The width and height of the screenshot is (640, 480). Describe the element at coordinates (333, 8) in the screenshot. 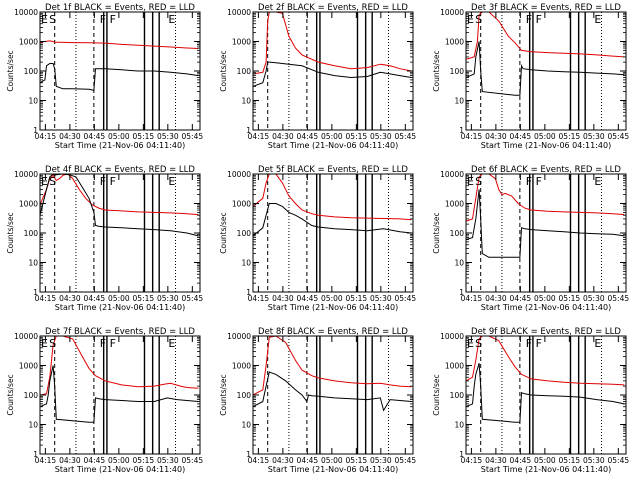

I see `subplot-title: Det 2f BLACK = Events, RED = LLD` at that location.